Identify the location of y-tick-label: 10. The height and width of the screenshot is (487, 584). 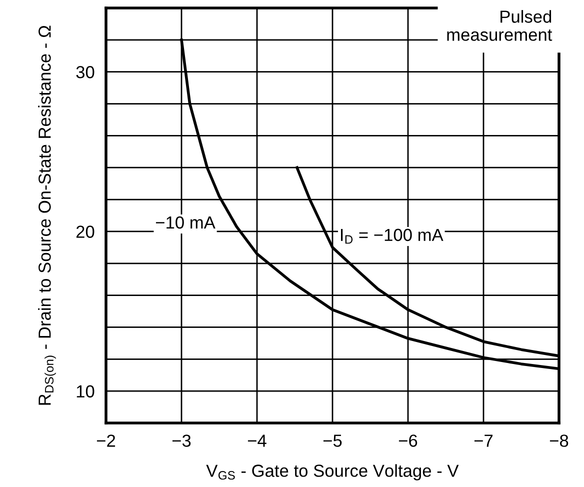
(85, 391).